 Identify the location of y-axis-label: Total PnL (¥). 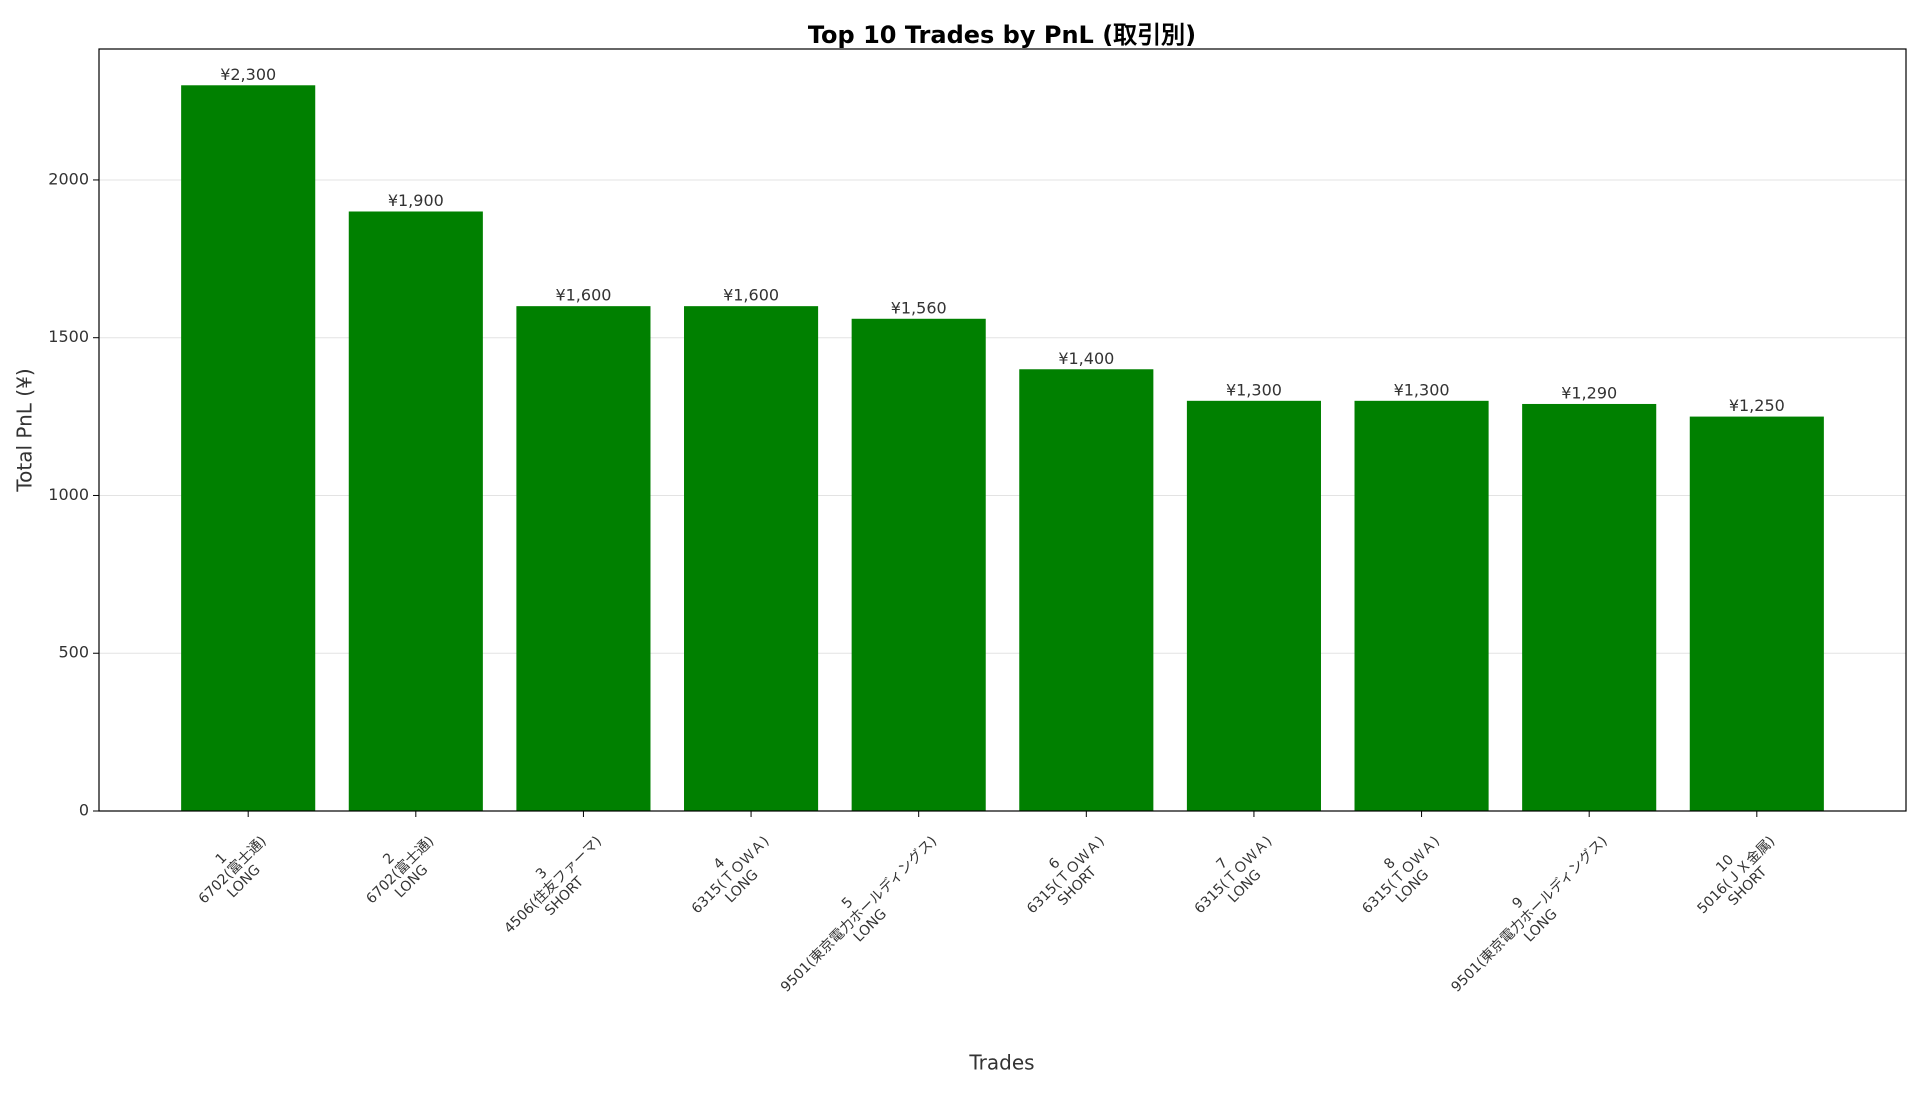
(25, 430).